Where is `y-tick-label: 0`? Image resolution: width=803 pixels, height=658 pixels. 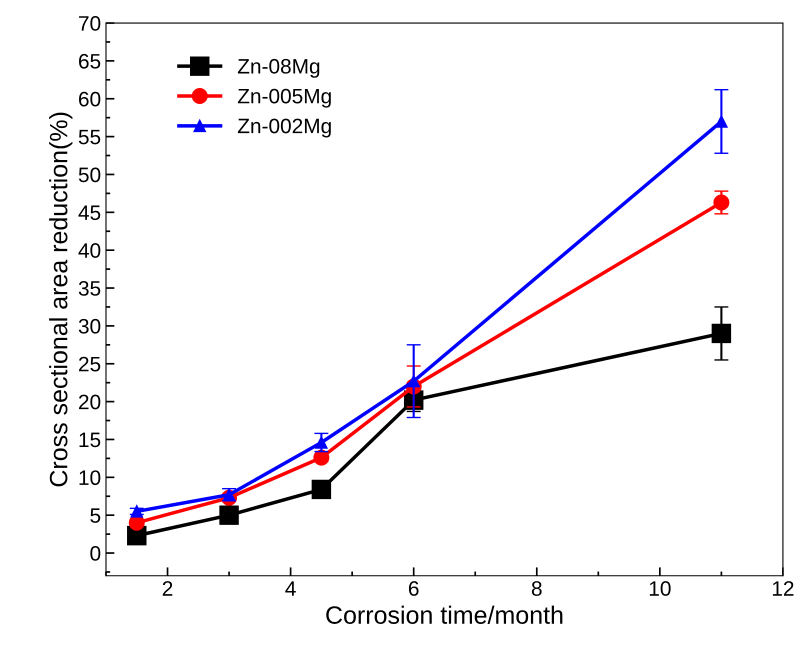 y-tick-label: 0 is located at coordinates (95, 553).